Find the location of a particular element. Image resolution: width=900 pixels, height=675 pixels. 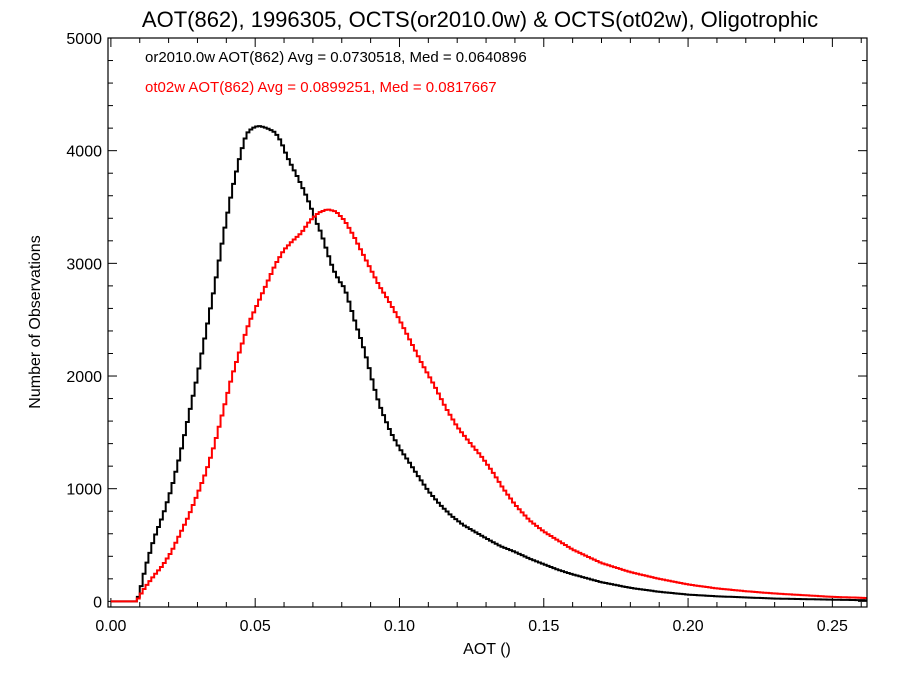

x-tick-label: 0.25 is located at coordinates (832, 626).